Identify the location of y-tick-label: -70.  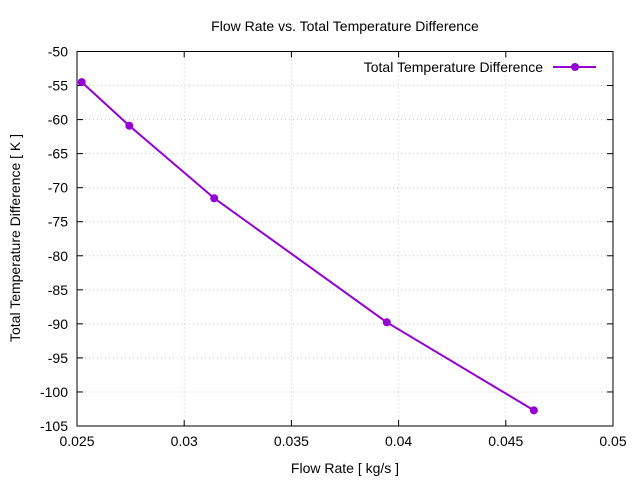
(58, 188).